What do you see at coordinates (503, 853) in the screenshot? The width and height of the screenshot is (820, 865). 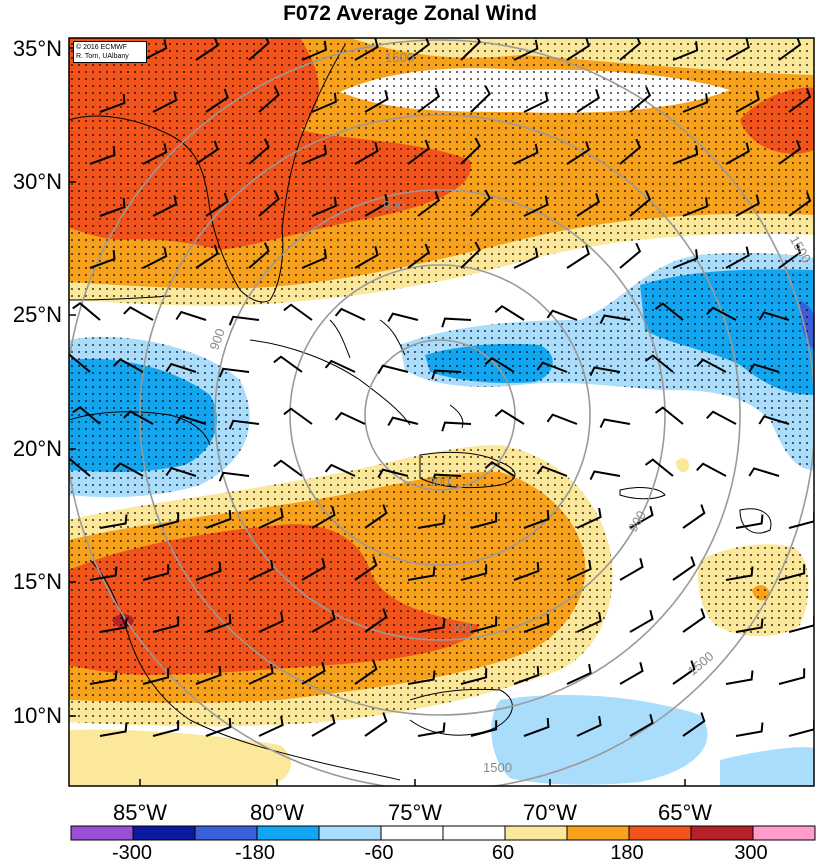 I see `colorbar-tick-60: 60` at bounding box center [503, 853].